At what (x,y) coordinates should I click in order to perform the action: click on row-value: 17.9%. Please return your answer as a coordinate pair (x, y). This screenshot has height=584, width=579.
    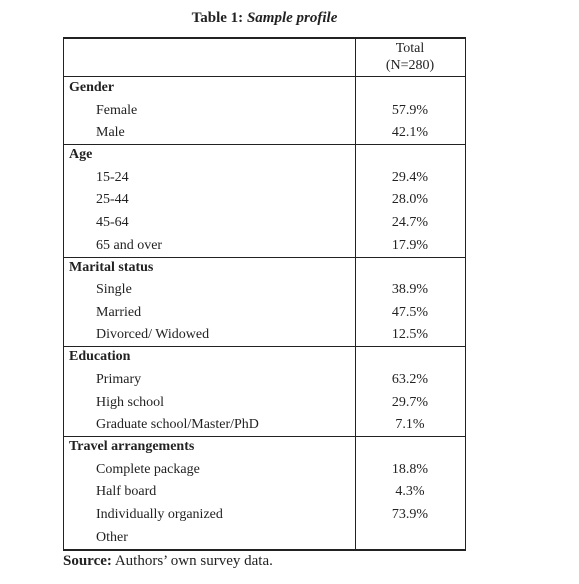
    Looking at the image, I should click on (410, 245).